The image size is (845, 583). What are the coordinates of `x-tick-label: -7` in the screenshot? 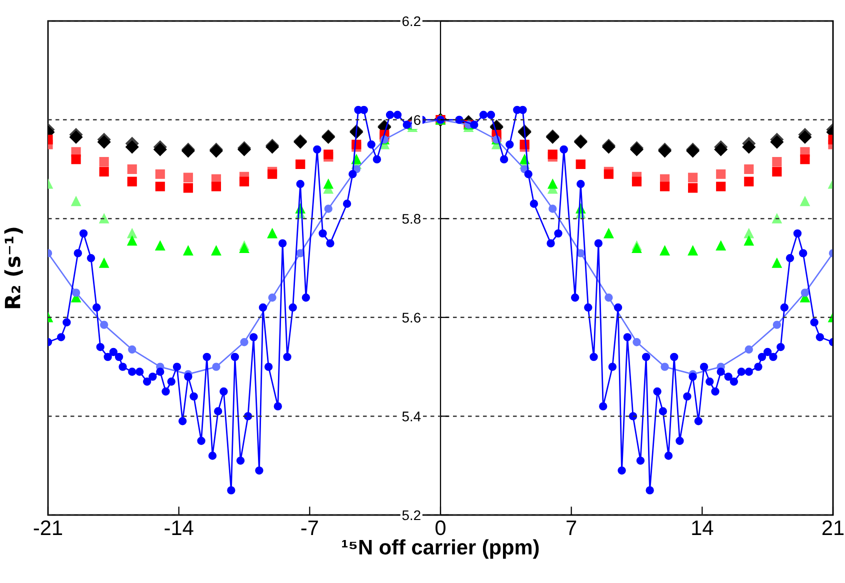 It's located at (309, 527).